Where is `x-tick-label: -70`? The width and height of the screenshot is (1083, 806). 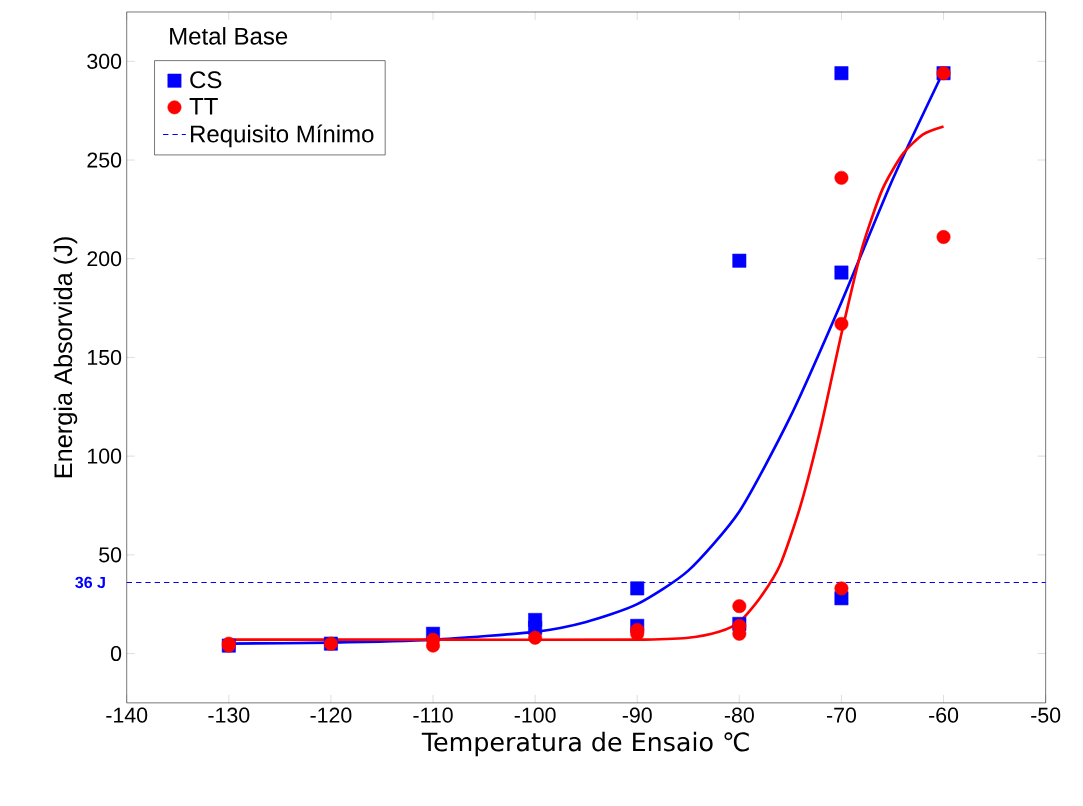 x-tick-label: -70 is located at coordinates (841, 715).